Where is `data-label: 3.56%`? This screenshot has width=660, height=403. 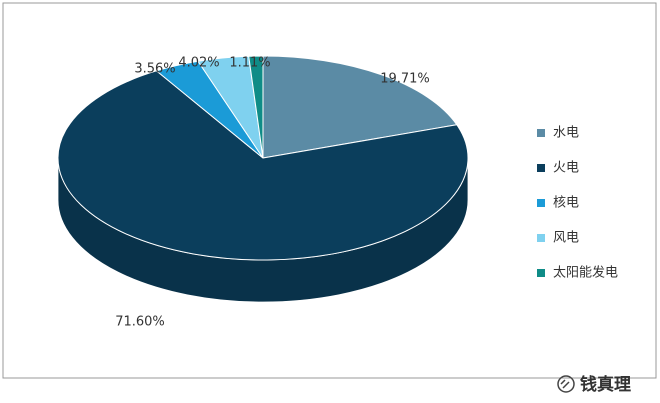
data-label: 3.56% is located at coordinates (154, 69).